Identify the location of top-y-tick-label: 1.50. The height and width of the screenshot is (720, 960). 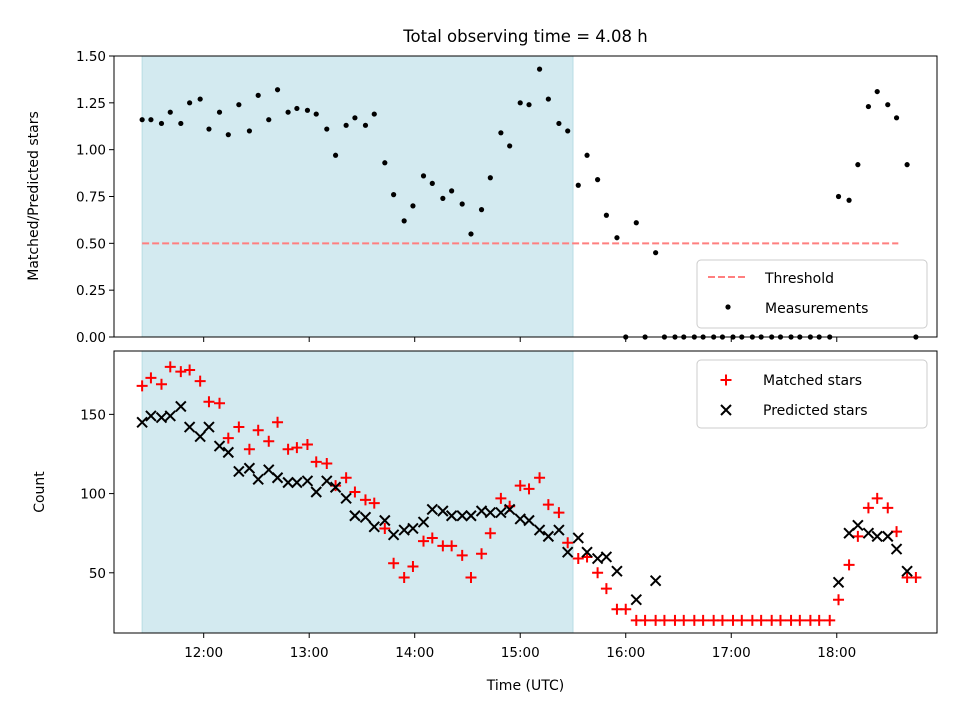
(91, 57).